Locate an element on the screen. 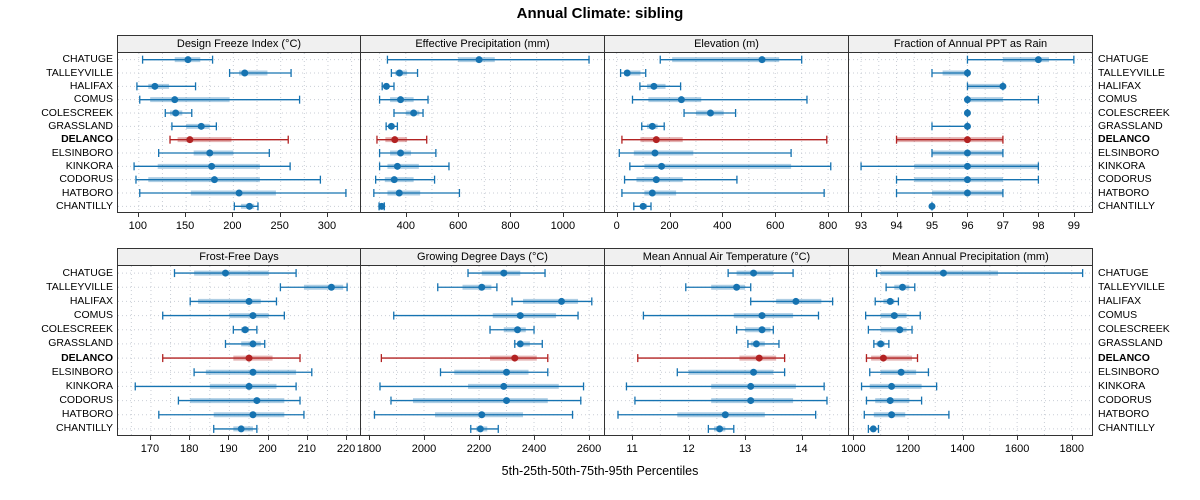 Image resolution: width=1200 pixels, height=500 pixels. x-tick-label: 1800 is located at coordinates (369, 449).